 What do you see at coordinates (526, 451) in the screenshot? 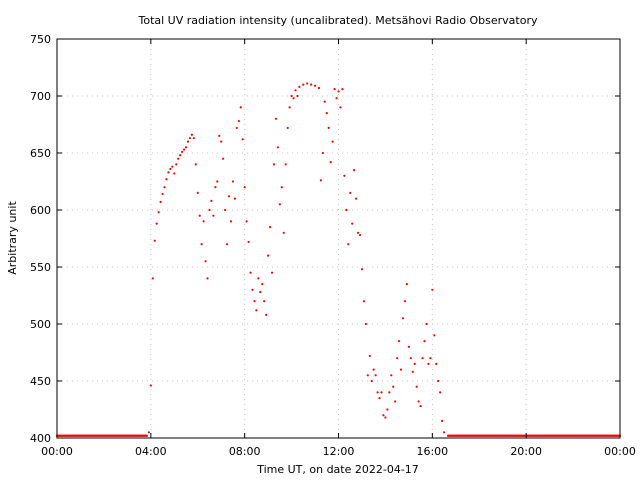
I see `x-tick-label: 20:00` at bounding box center [526, 451].